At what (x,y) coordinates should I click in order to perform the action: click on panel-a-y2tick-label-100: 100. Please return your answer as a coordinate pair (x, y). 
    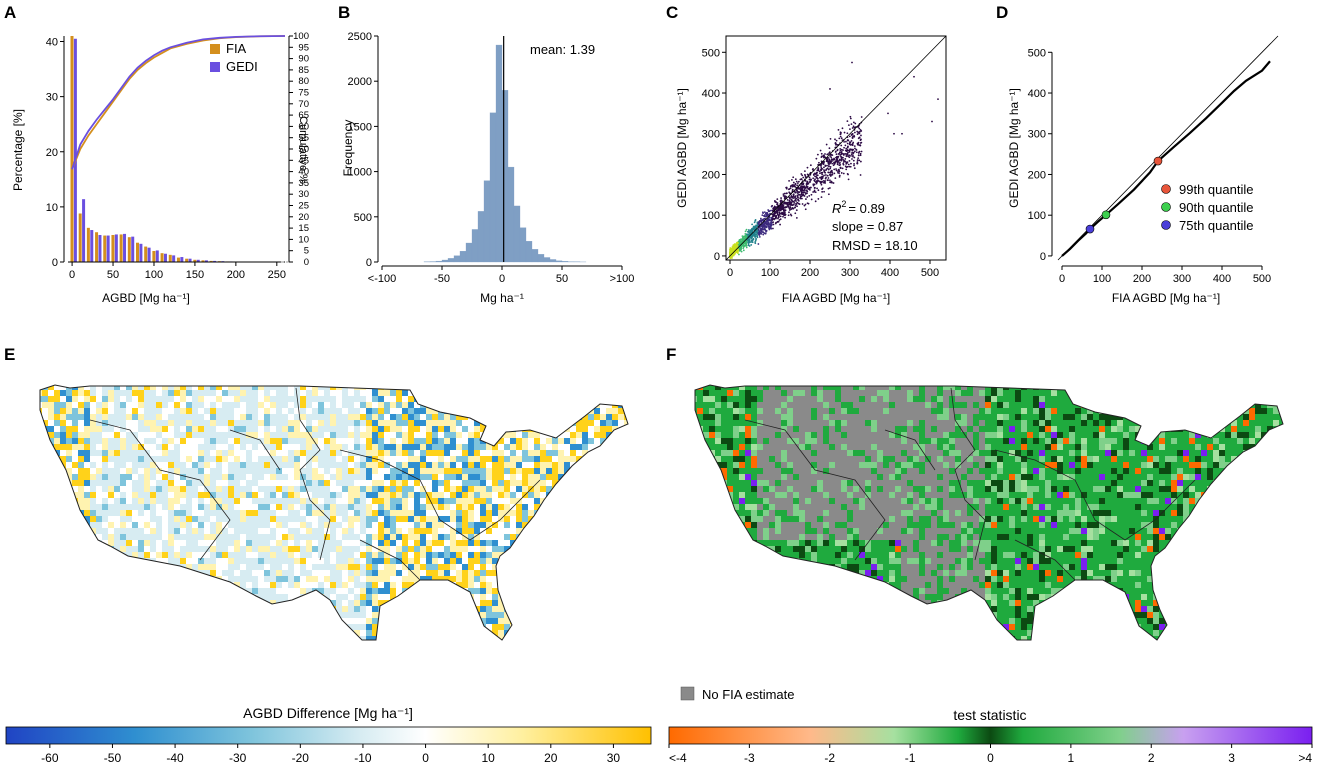
    Looking at the image, I should click on (301, 36).